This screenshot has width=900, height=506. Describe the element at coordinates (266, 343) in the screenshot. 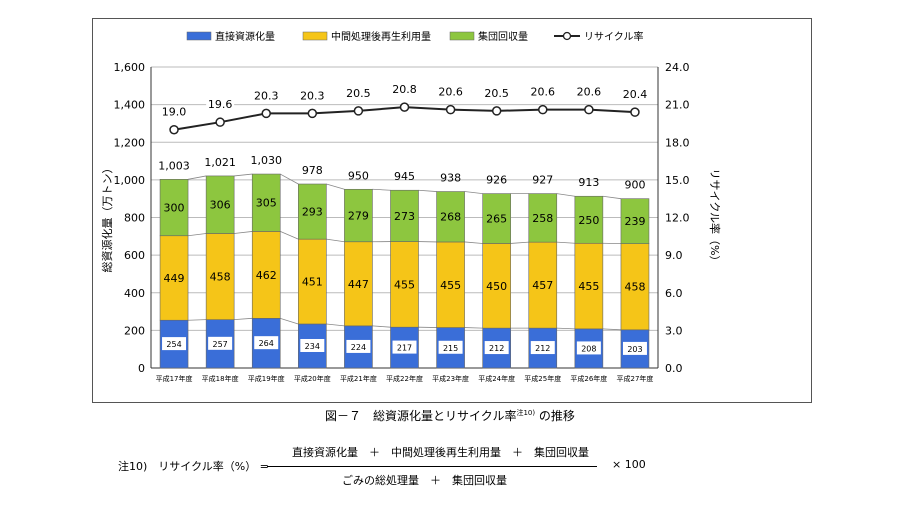

I see `bar-value-label: 264` at that location.